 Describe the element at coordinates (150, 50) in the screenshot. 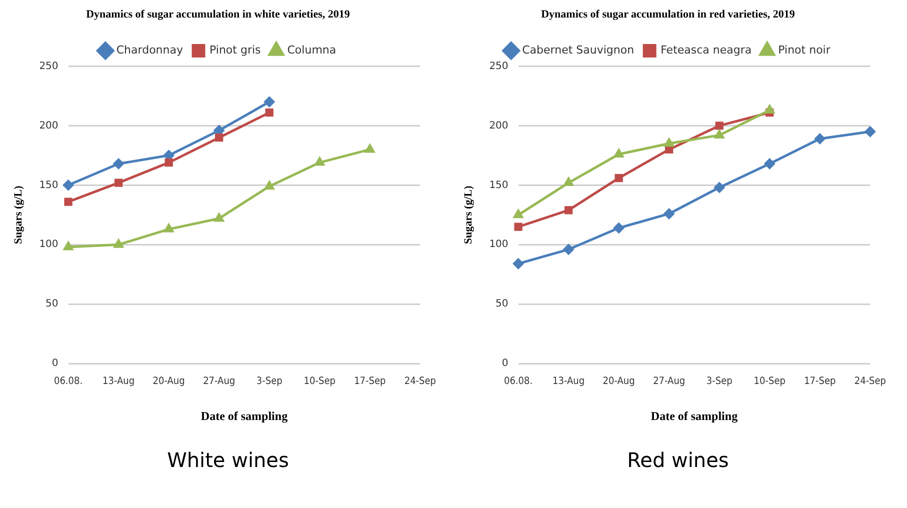

I see `legend-label: Chardonnay` at that location.